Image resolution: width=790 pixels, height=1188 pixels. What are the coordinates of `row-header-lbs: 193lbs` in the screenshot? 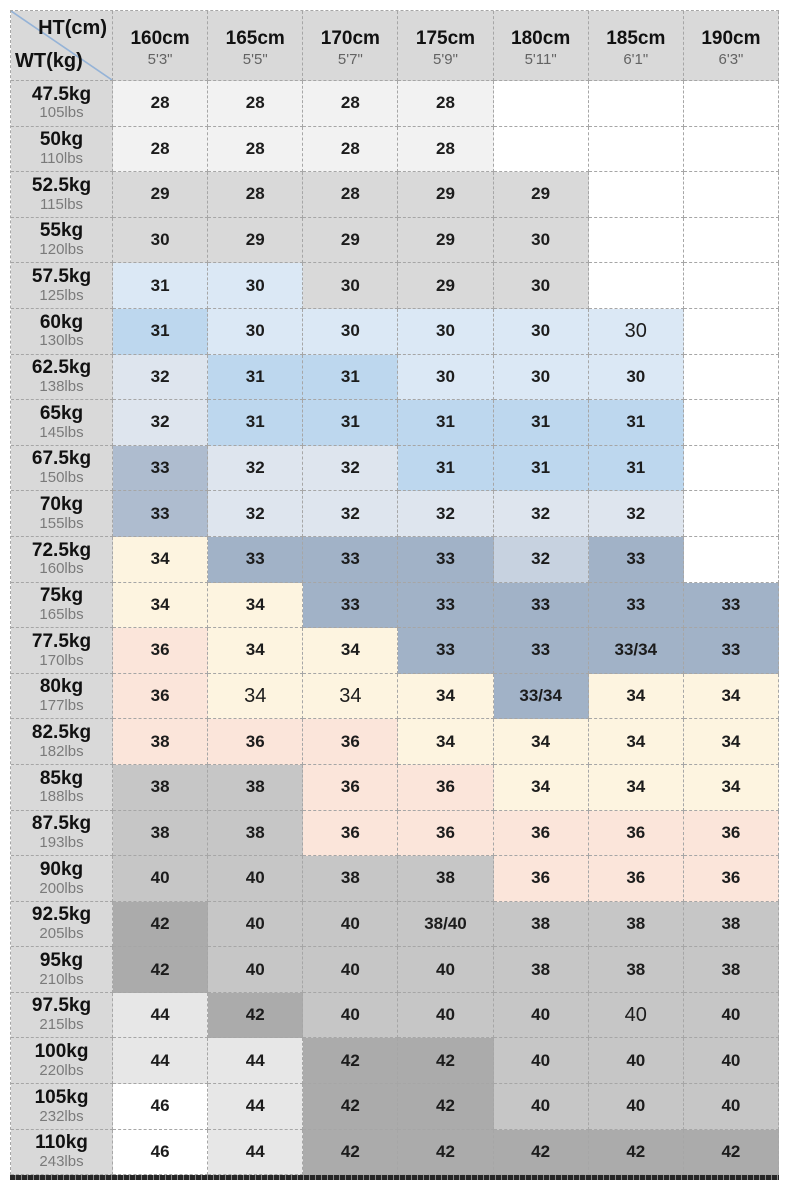 It's located at (61, 842).